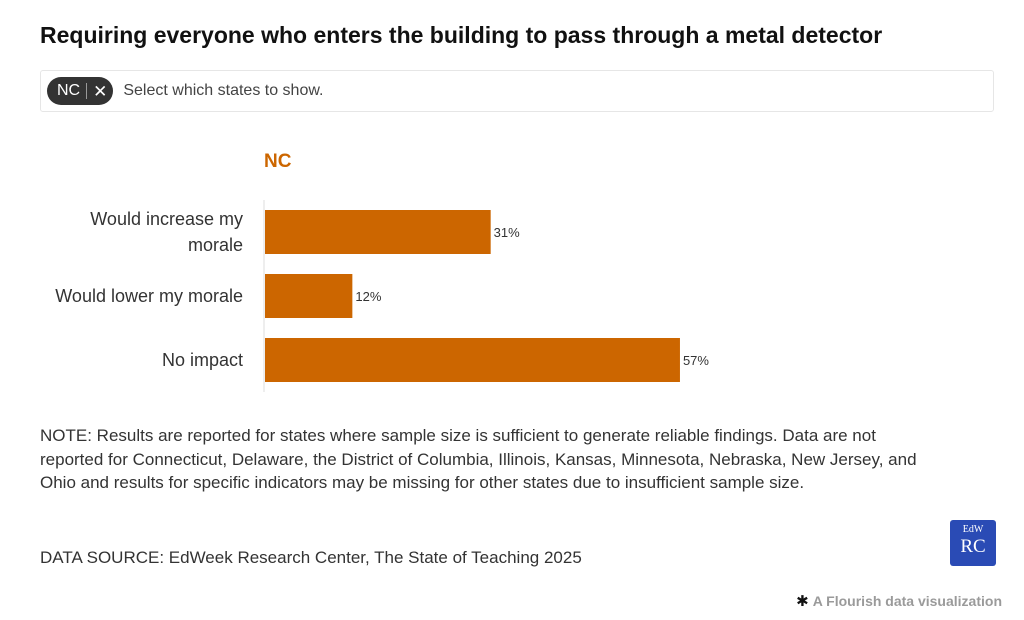 This screenshot has height=620, width=1024. What do you see at coordinates (507, 232) in the screenshot?
I see `bar-value-label: 31%` at bounding box center [507, 232].